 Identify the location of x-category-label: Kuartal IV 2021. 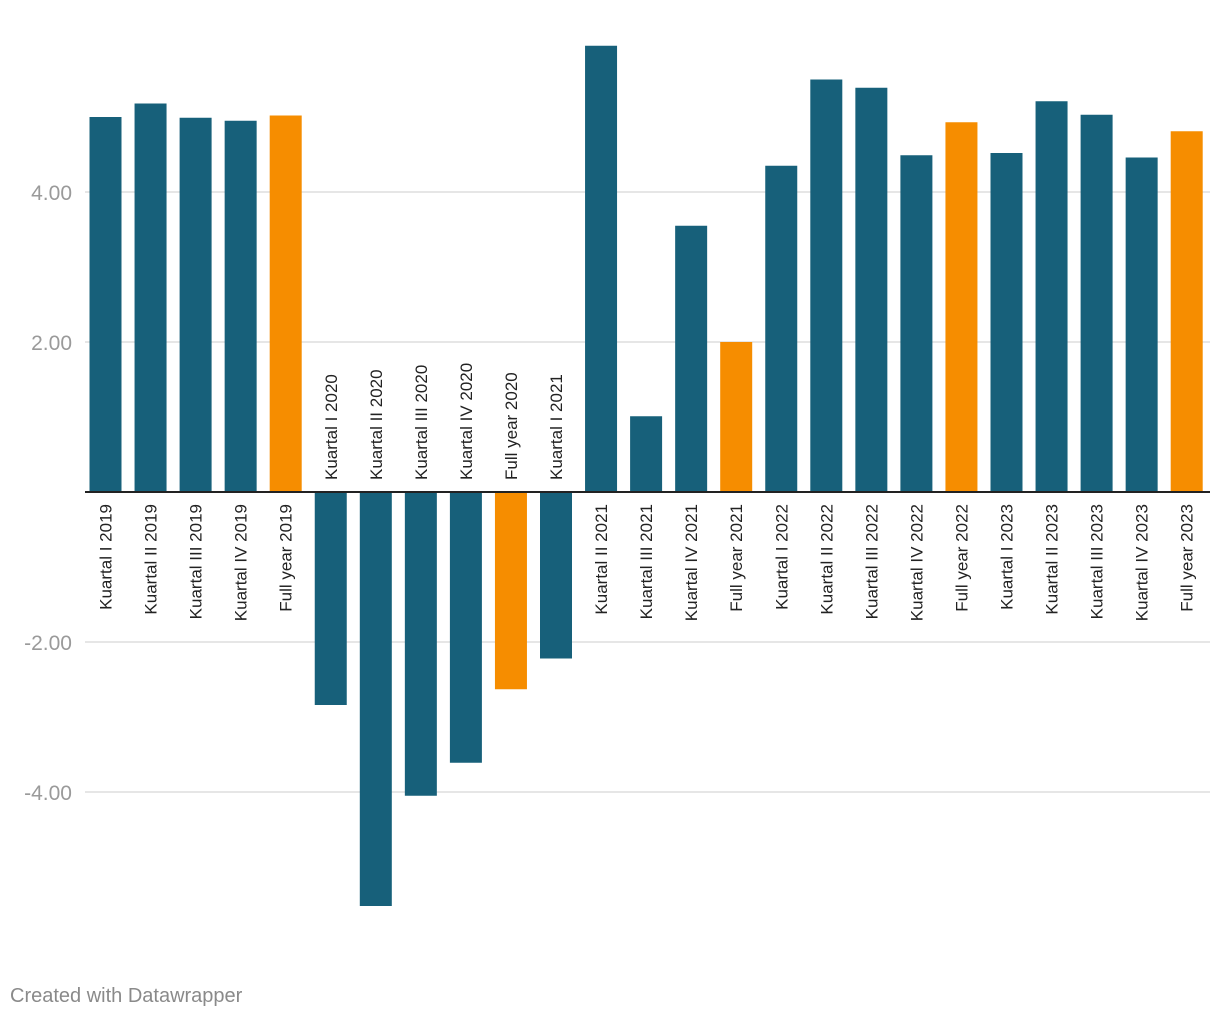
(691, 562).